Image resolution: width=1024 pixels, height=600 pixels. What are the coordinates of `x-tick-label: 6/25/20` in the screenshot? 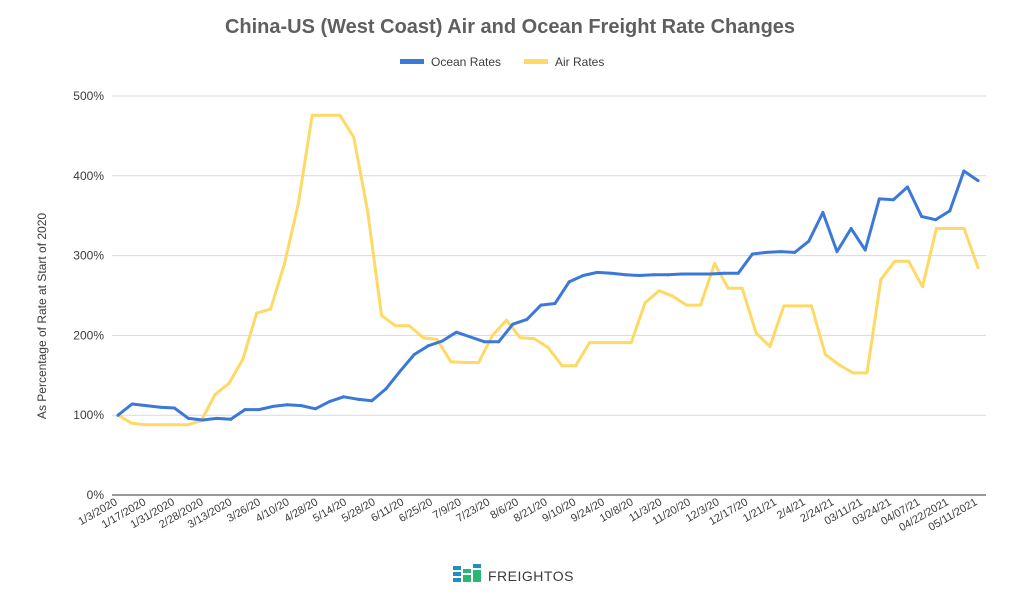 It's located at (416, 510).